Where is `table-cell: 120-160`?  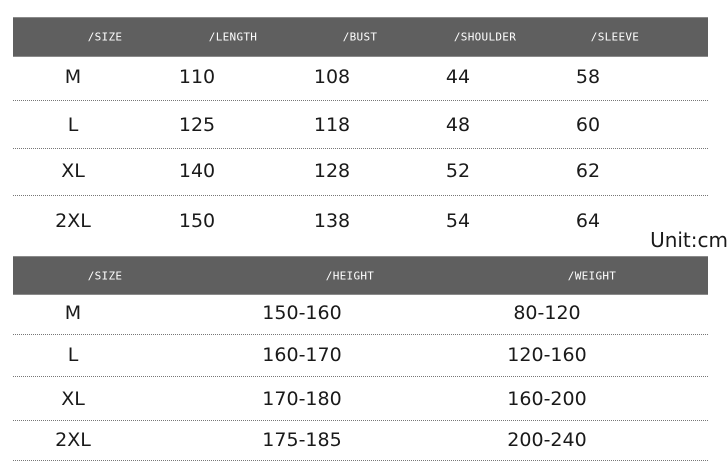 table-cell: 120-160 is located at coordinates (547, 355).